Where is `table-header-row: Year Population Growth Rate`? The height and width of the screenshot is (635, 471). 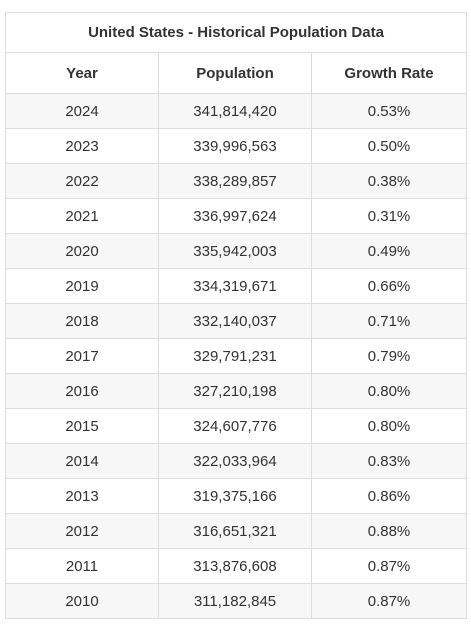 table-header-row: Year Population Growth Rate is located at coordinates (236, 73).